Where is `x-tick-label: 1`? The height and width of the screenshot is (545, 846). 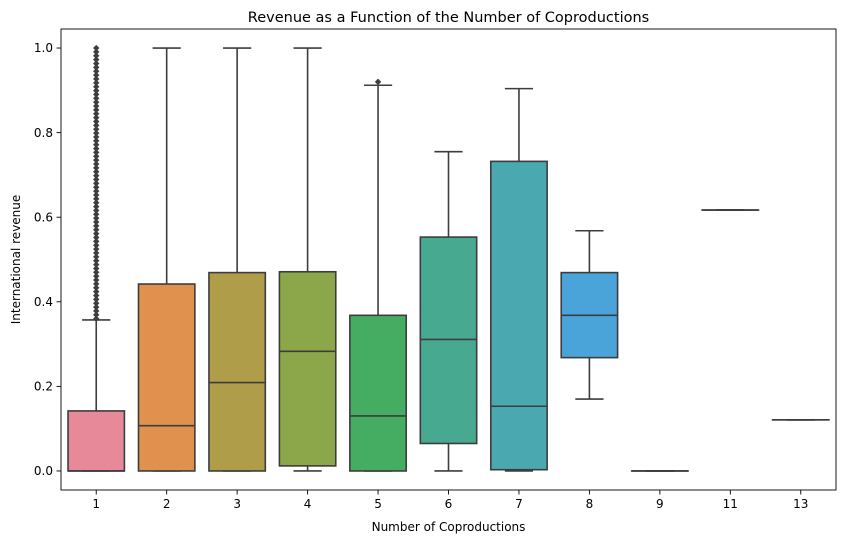
x-tick-label: 1 is located at coordinates (96, 504).